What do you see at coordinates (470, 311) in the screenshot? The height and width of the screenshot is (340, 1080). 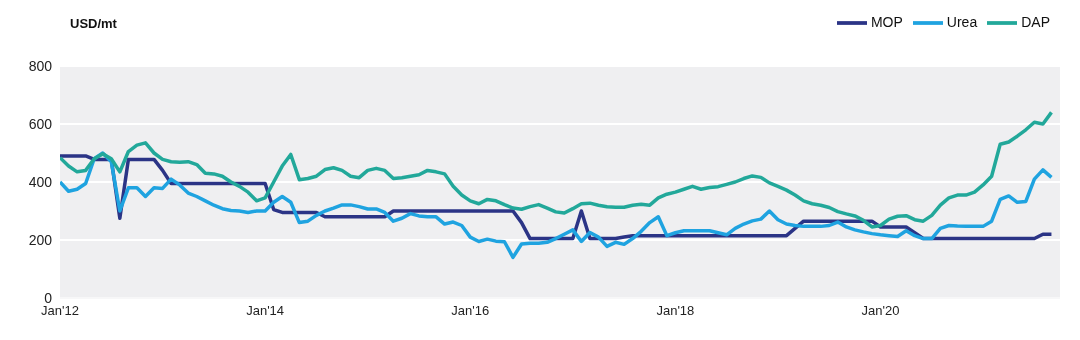 I see `x-tick-label: Jan'16` at bounding box center [470, 311].